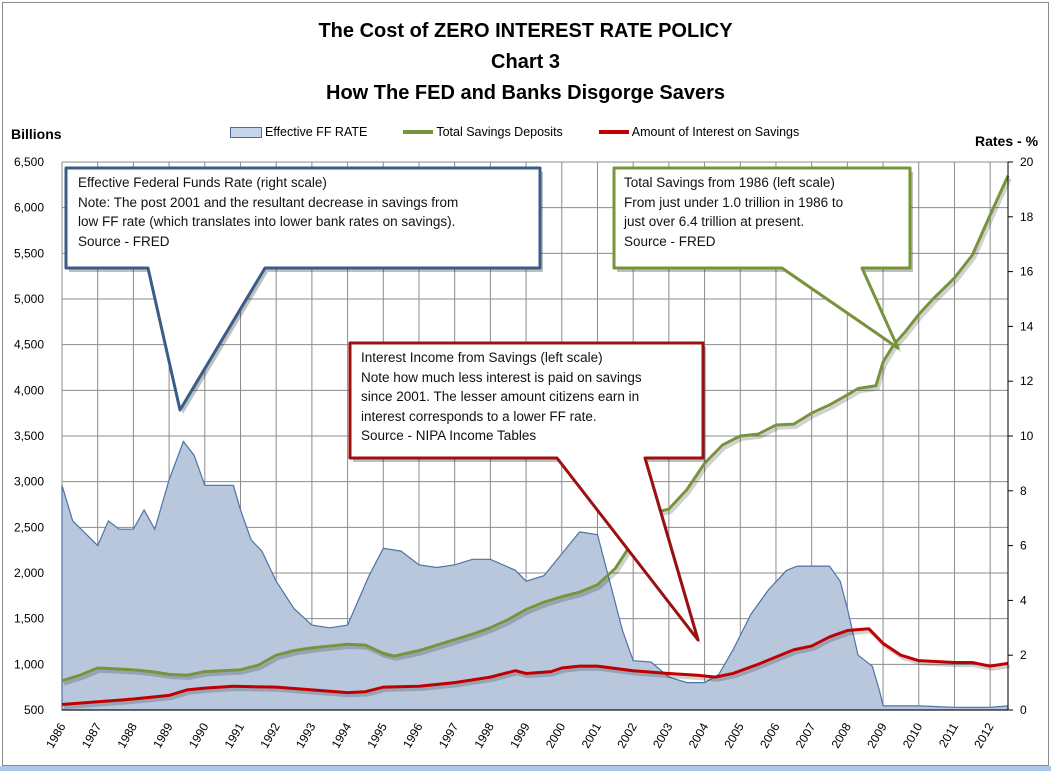 The height and width of the screenshot is (771, 1051). What do you see at coordinates (1007, 141) in the screenshot?
I see `right-axis-label: Rates - %` at bounding box center [1007, 141].